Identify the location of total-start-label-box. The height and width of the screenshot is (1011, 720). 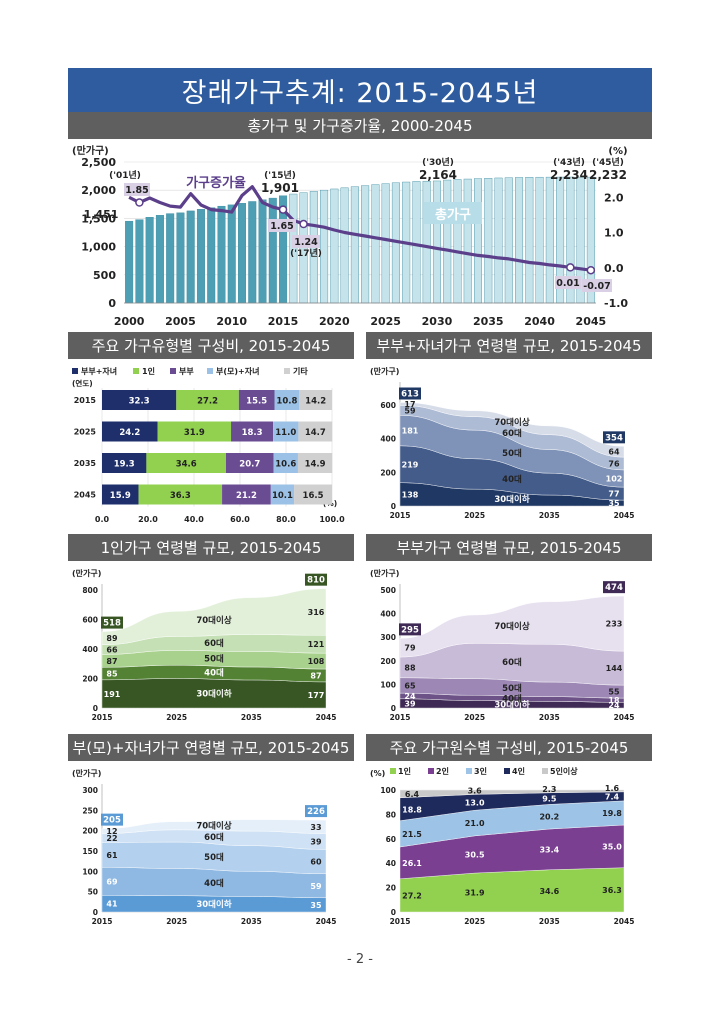
(410, 629).